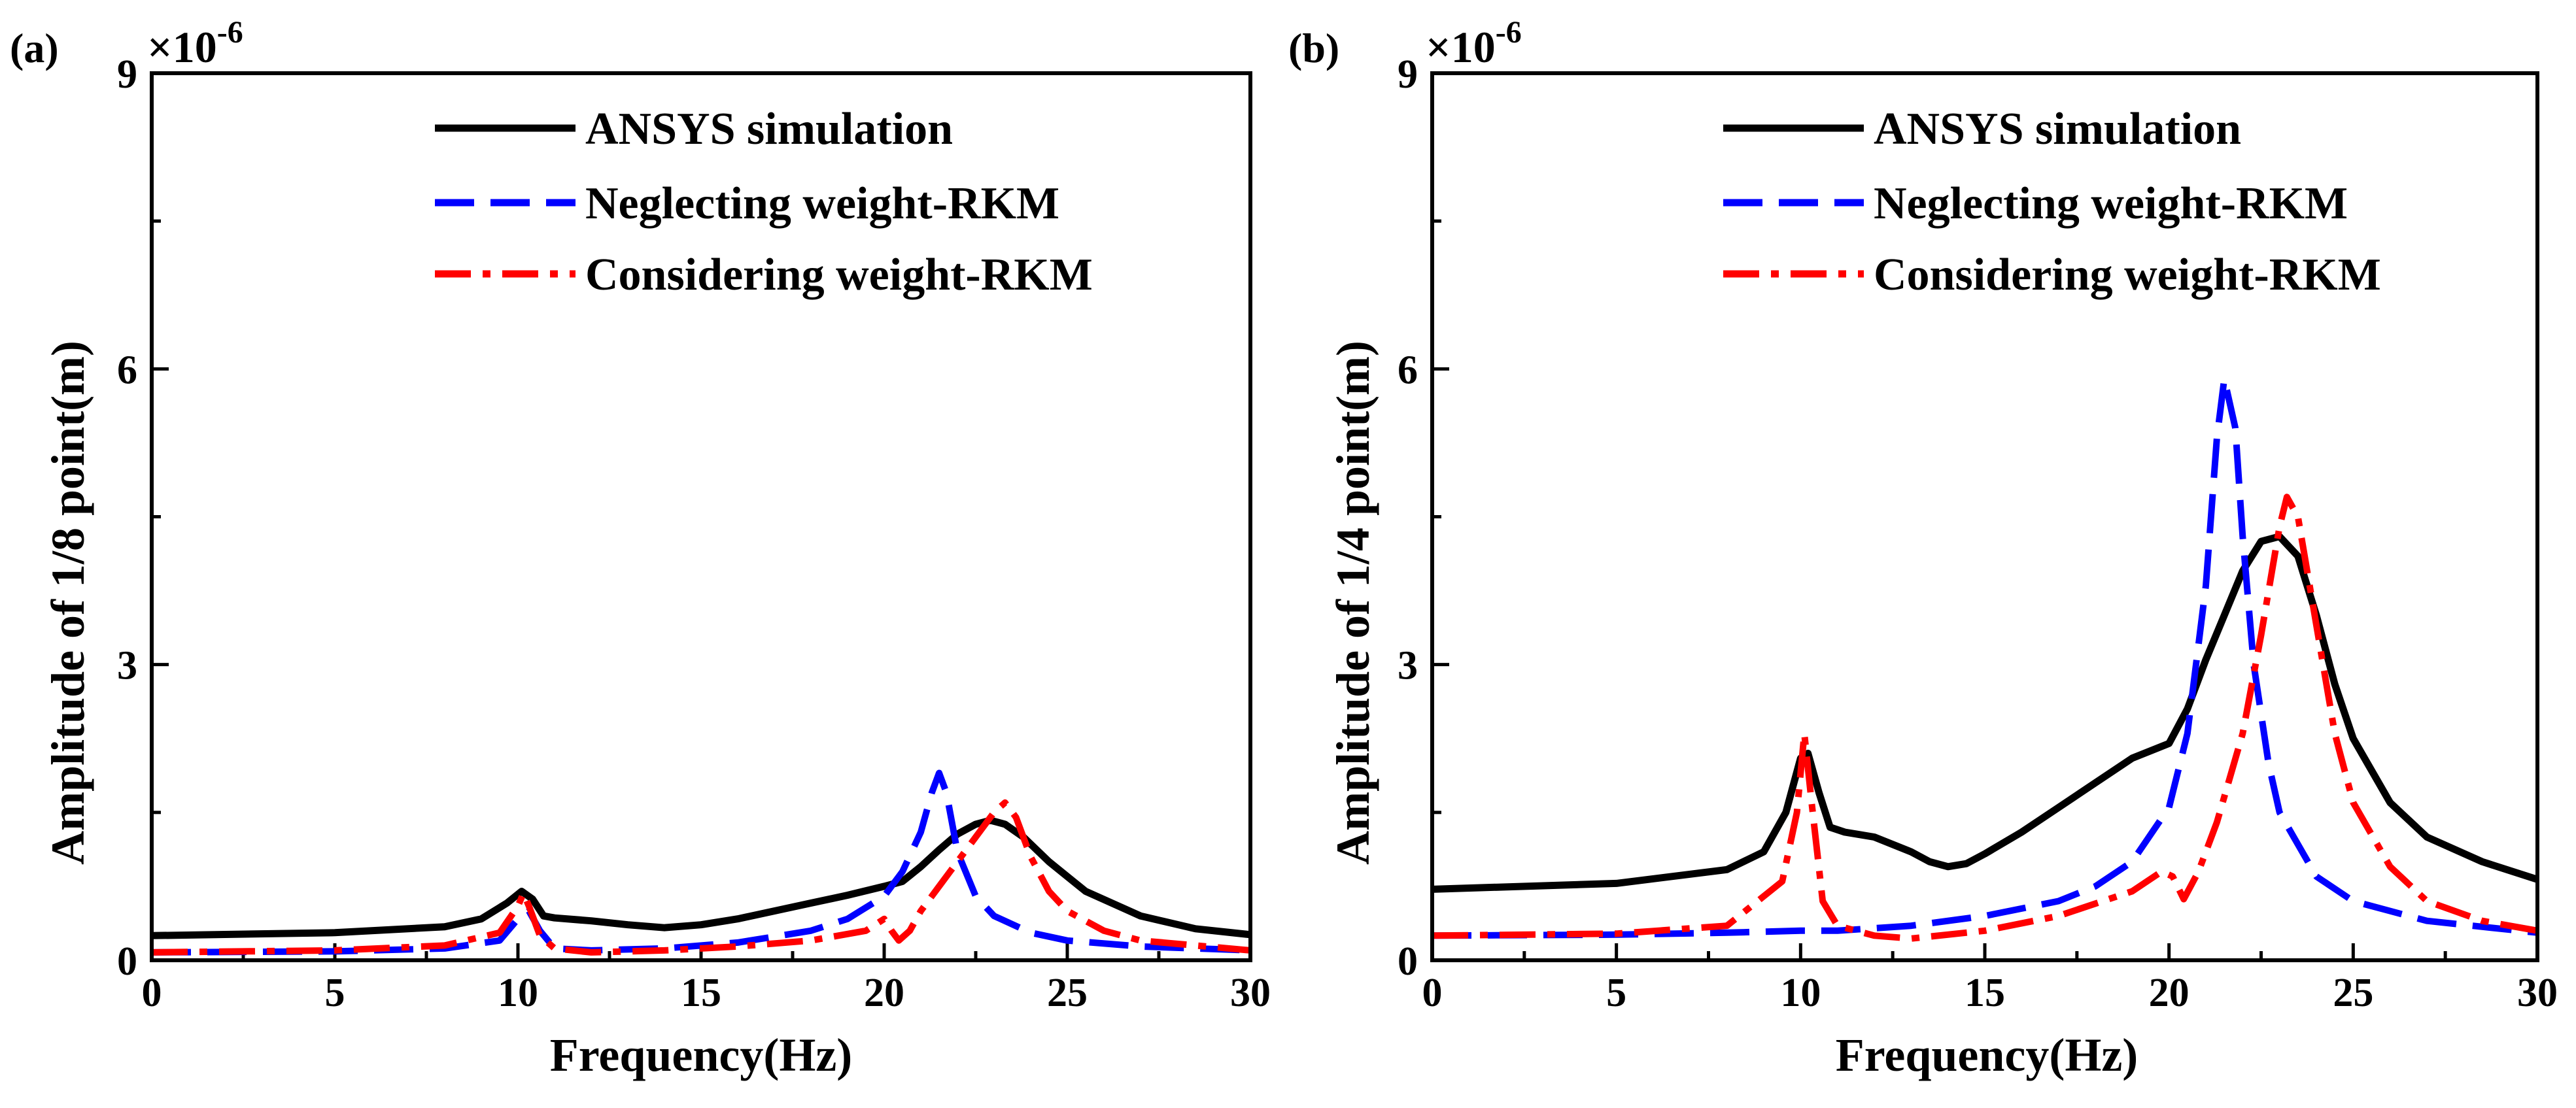  I want to click on y-axis-title: Amplitude of 1/8 point(m), so click(68, 603).